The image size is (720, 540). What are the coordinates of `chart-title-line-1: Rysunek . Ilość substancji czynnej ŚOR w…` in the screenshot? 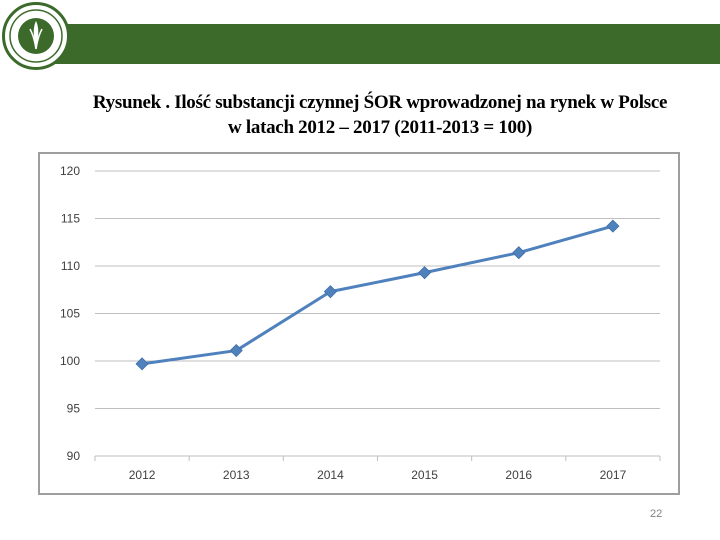 It's located at (380, 102).